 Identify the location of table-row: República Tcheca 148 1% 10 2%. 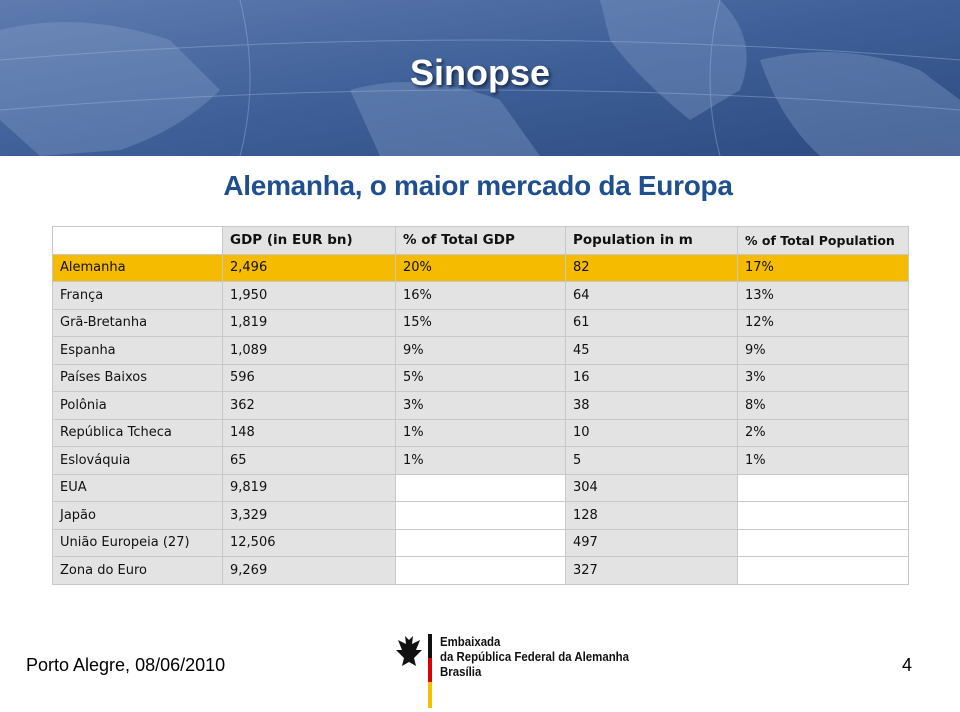
(480, 432).